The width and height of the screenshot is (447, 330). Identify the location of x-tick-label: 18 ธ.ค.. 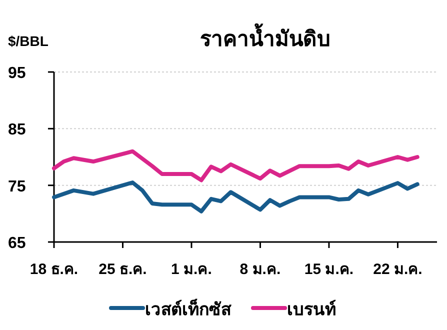
(54, 269).